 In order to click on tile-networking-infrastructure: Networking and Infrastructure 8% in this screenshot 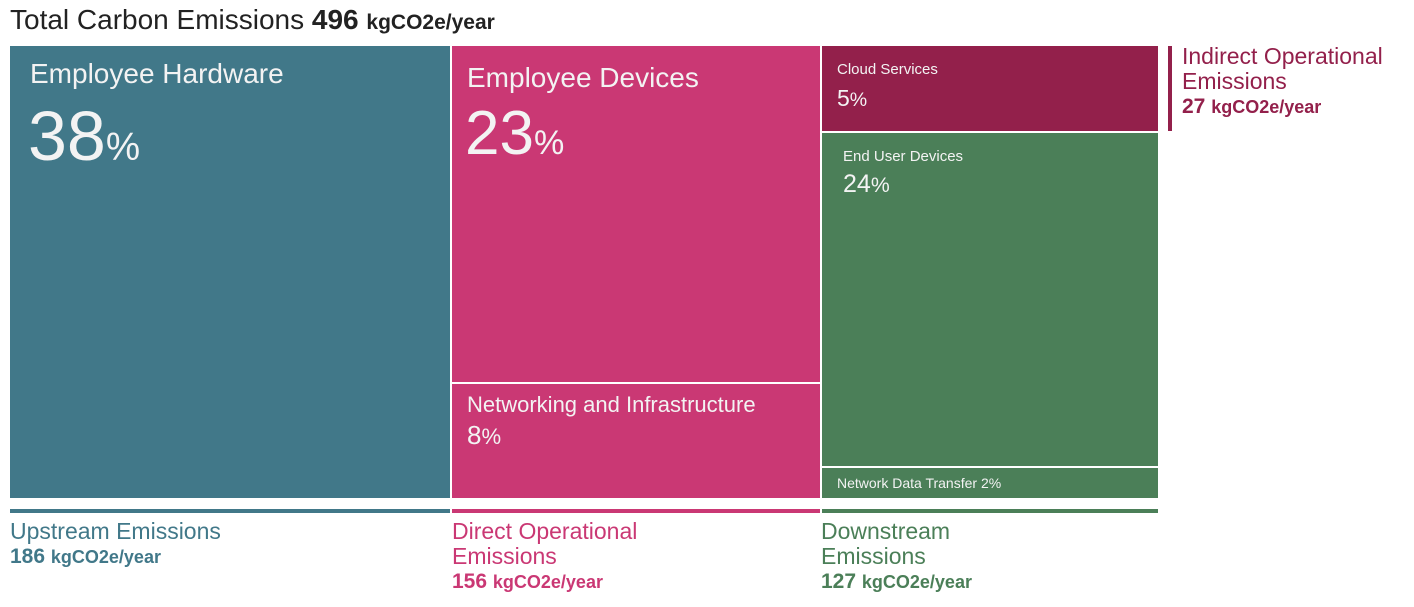, I will do `click(636, 441)`.